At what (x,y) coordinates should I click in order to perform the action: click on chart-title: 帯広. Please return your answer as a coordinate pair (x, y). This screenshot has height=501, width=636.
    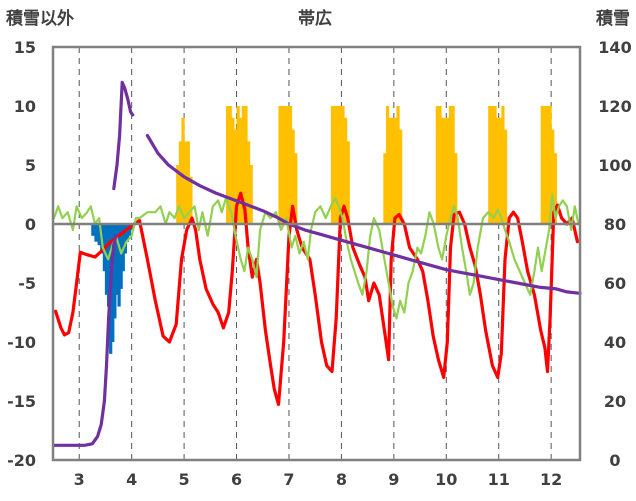
    Looking at the image, I should click on (315, 18).